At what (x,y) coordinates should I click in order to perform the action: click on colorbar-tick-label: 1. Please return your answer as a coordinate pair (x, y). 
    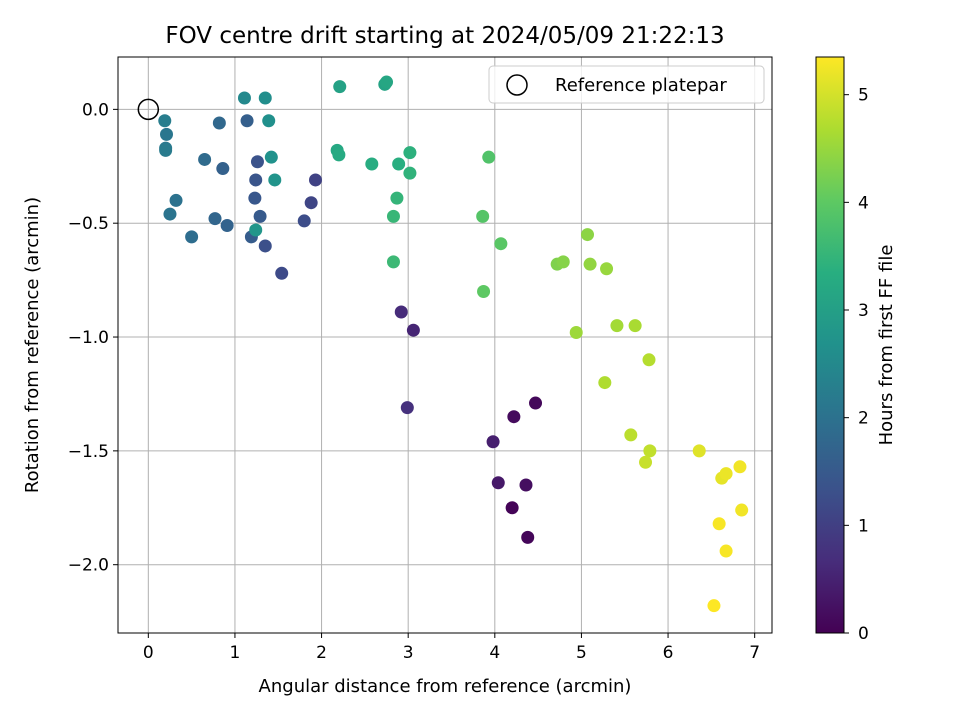
    Looking at the image, I should click on (863, 526).